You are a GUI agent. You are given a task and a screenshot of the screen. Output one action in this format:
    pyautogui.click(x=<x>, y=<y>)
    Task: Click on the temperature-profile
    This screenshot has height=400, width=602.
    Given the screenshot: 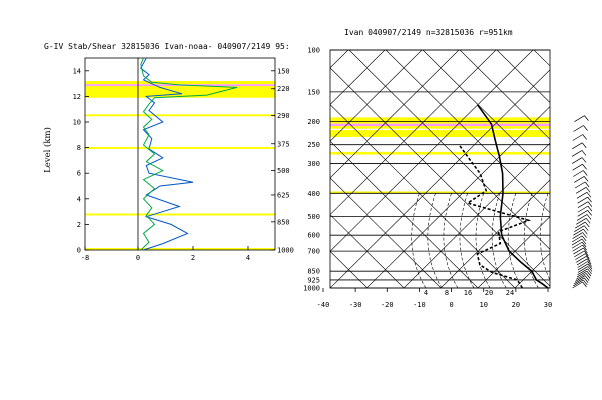 What is the action you would take?
    pyautogui.click(x=513, y=196)
    